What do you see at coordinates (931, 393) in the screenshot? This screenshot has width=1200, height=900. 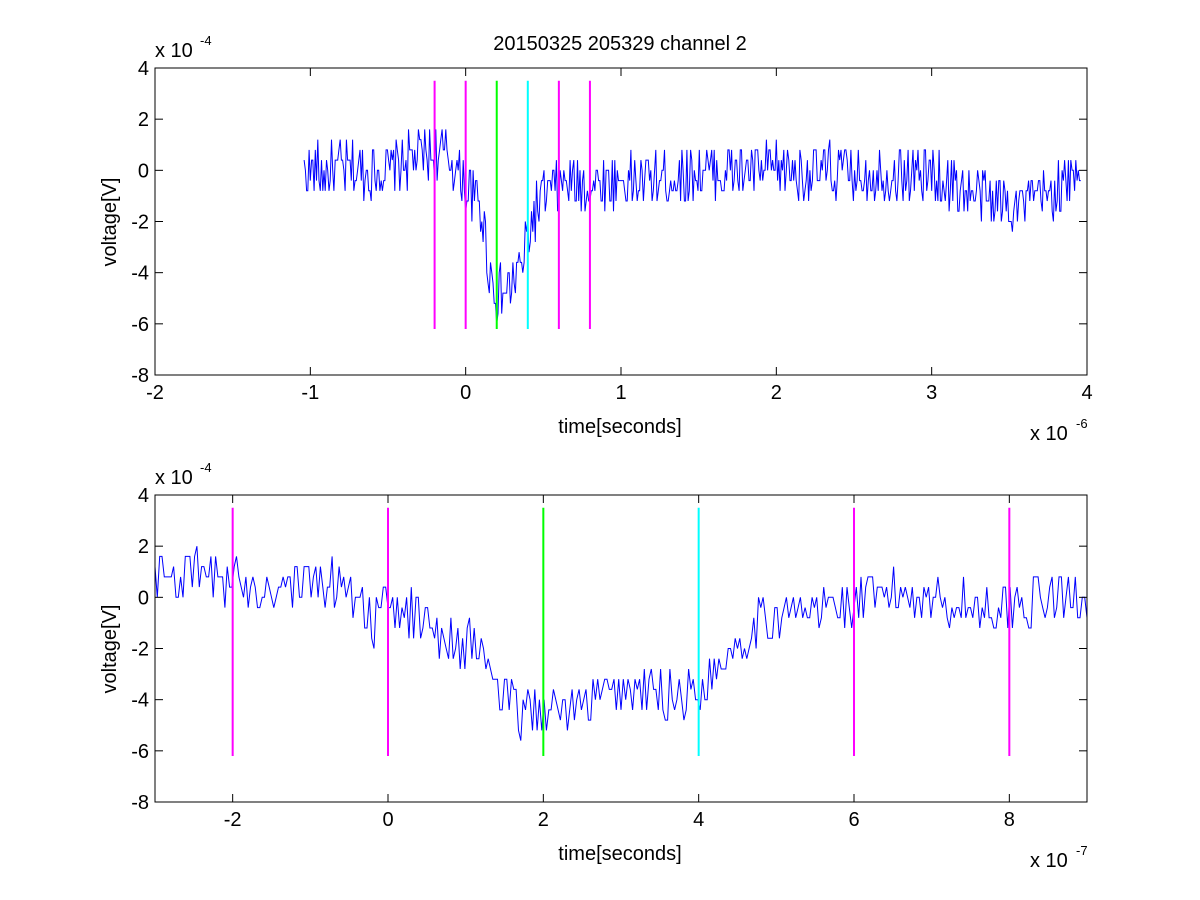 I see `x-tick-label: 3` at bounding box center [931, 393].